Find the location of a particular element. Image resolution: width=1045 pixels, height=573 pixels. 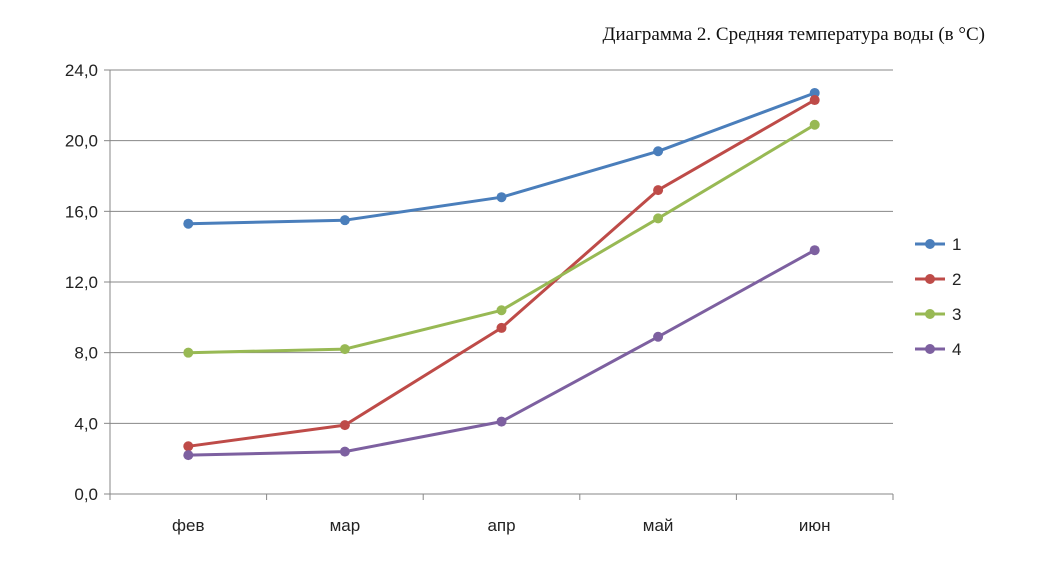

legend-item-4: 4 is located at coordinates (938, 349).